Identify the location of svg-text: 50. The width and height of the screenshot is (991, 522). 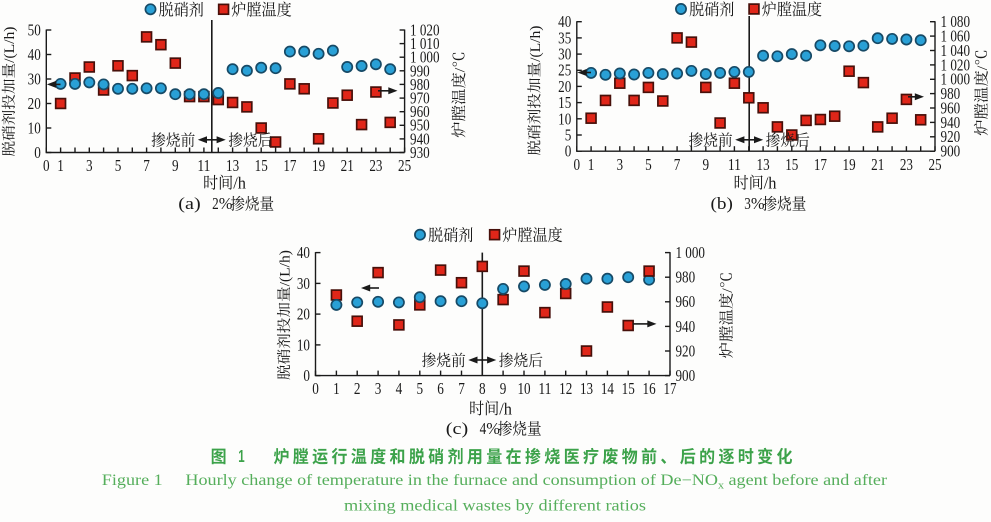
(34, 29).